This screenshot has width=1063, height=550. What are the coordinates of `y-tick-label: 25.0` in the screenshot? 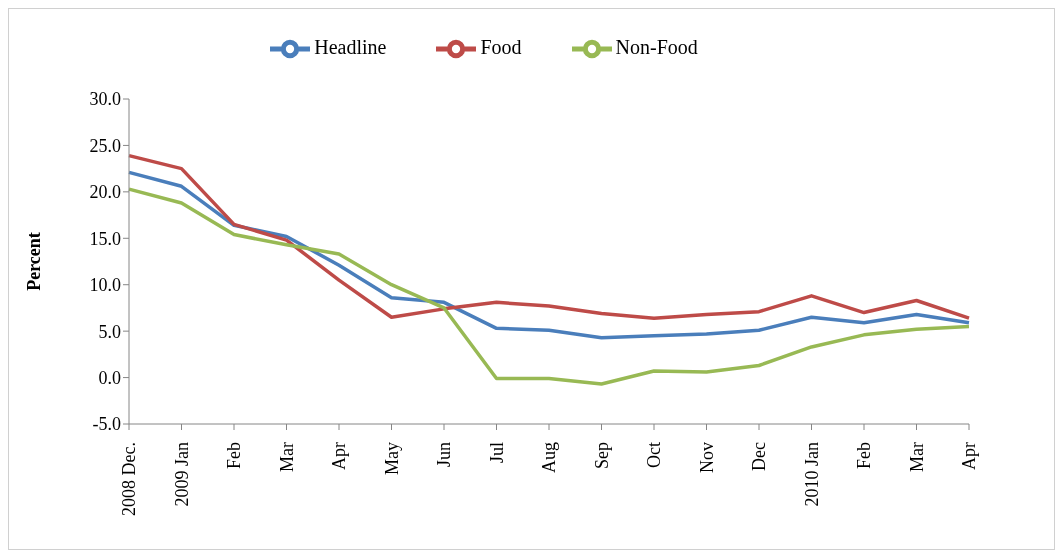 It's located at (105, 145).